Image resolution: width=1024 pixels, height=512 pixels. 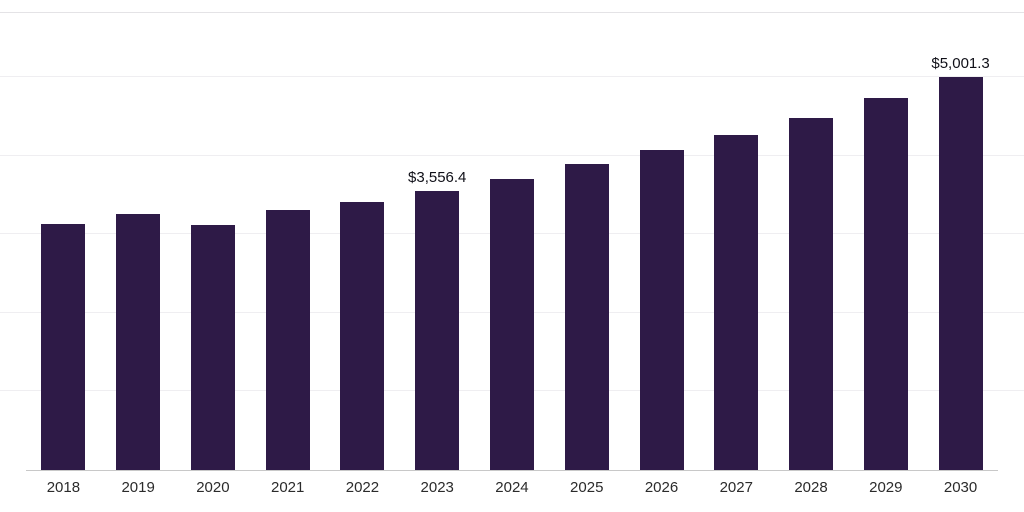 What do you see at coordinates (885, 284) in the screenshot?
I see `bar-2029` at bounding box center [885, 284].